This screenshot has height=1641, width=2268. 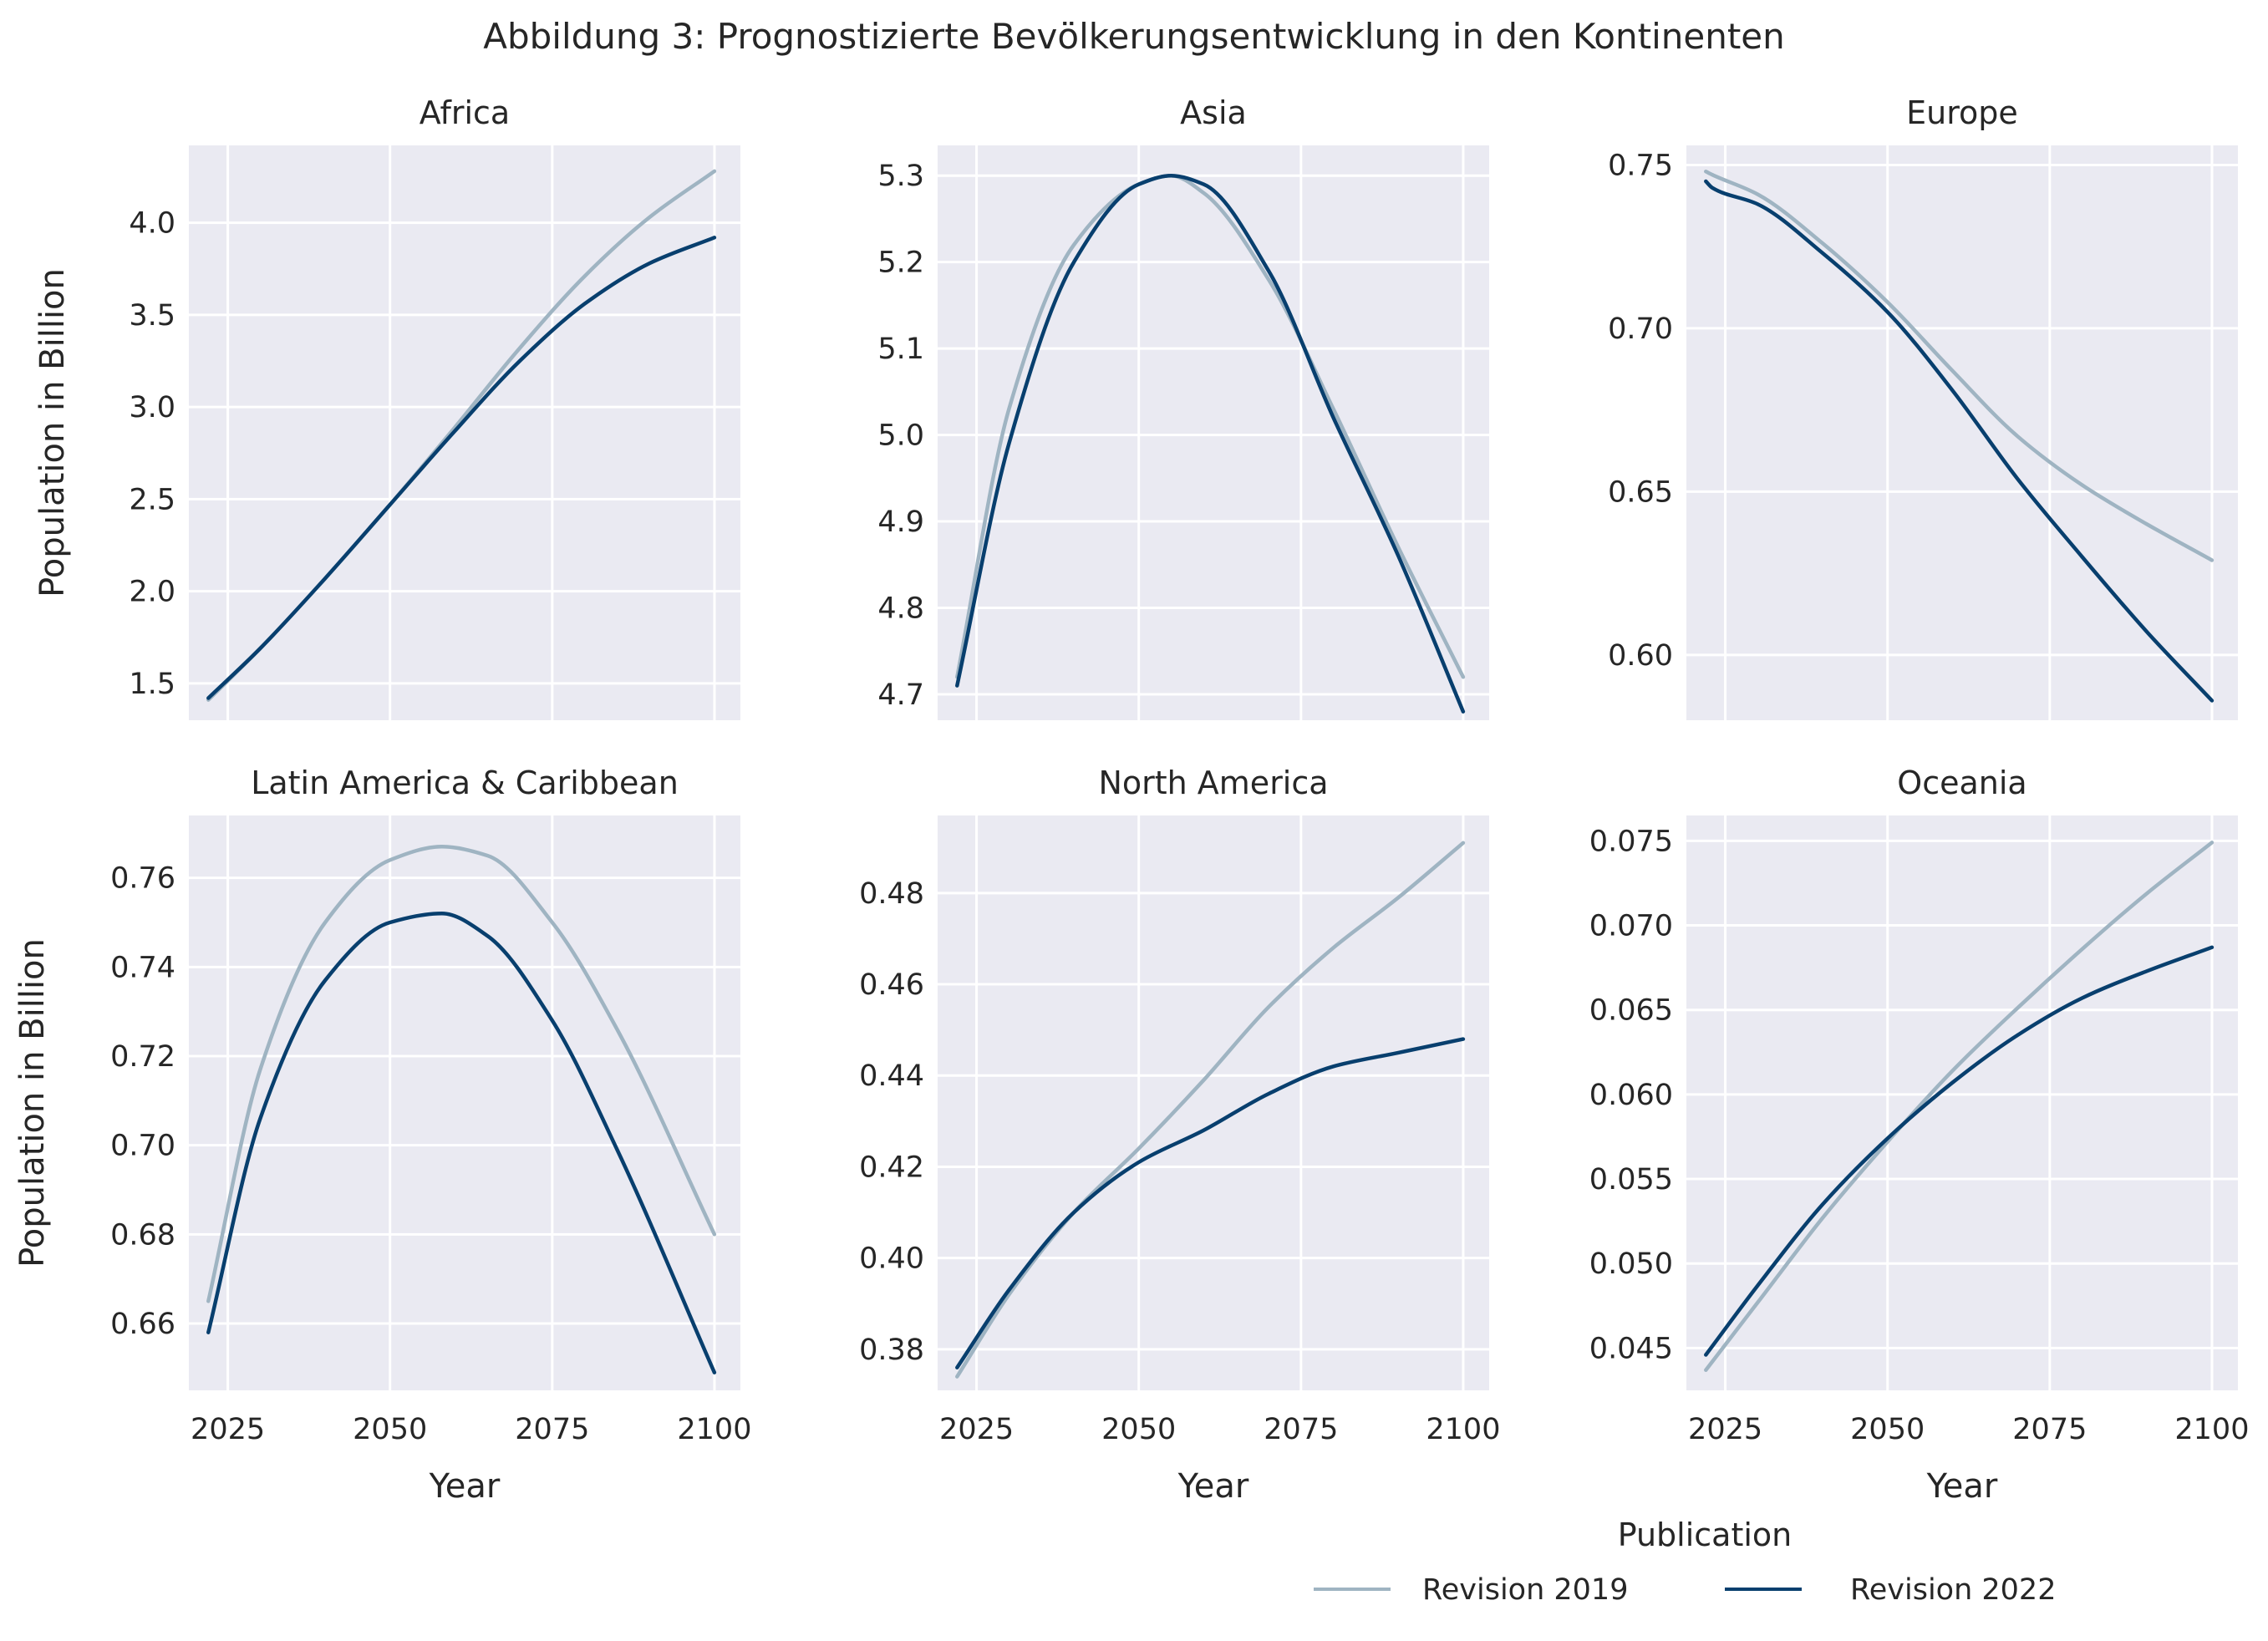 What do you see at coordinates (1213, 783) in the screenshot?
I see `panel-title: North America` at bounding box center [1213, 783].